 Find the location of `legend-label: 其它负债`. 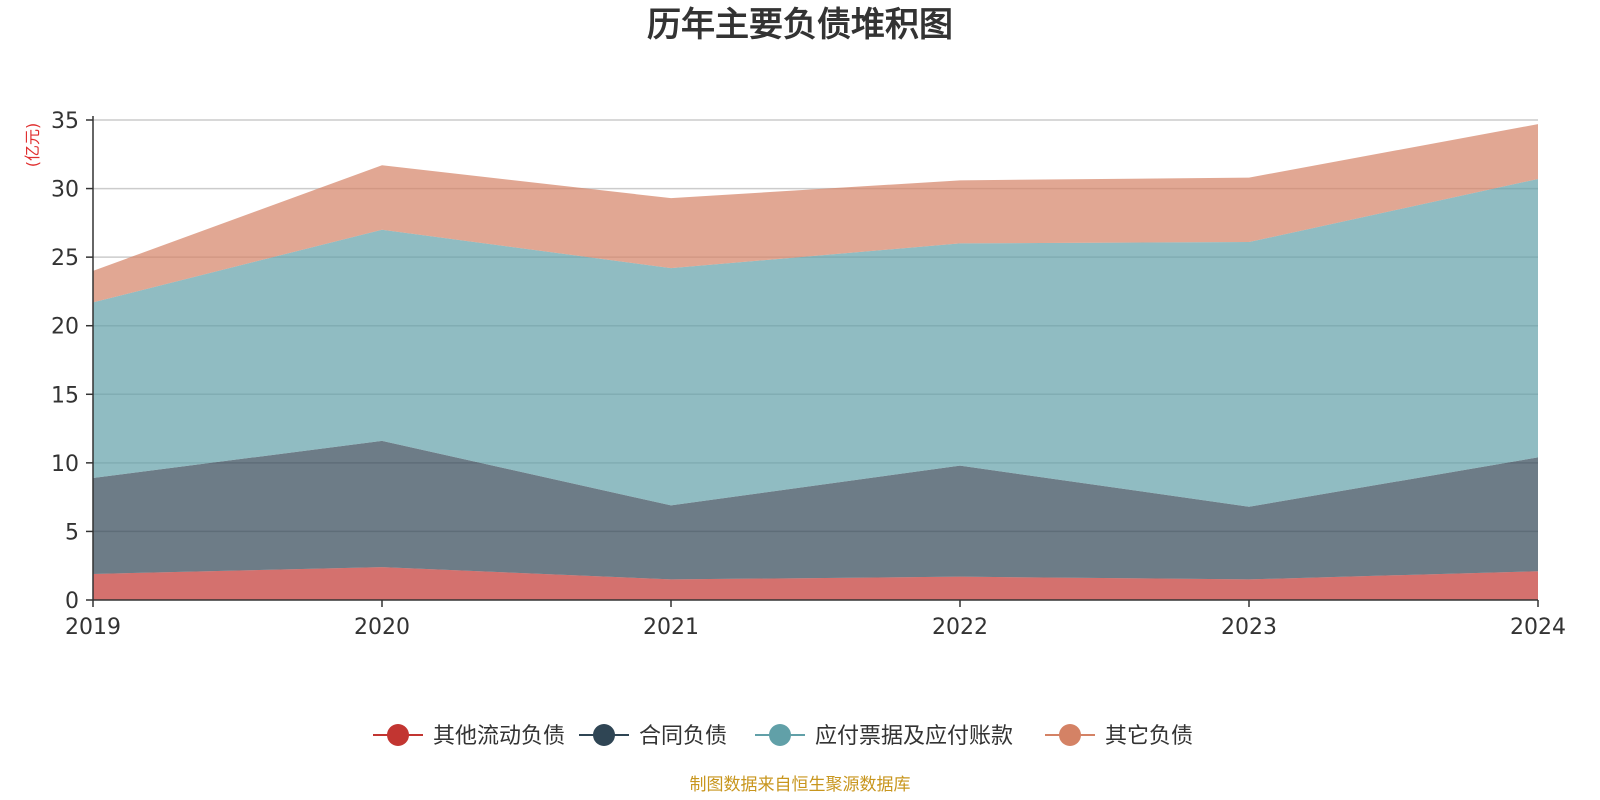

legend-label: 其它负债 is located at coordinates (1149, 736).